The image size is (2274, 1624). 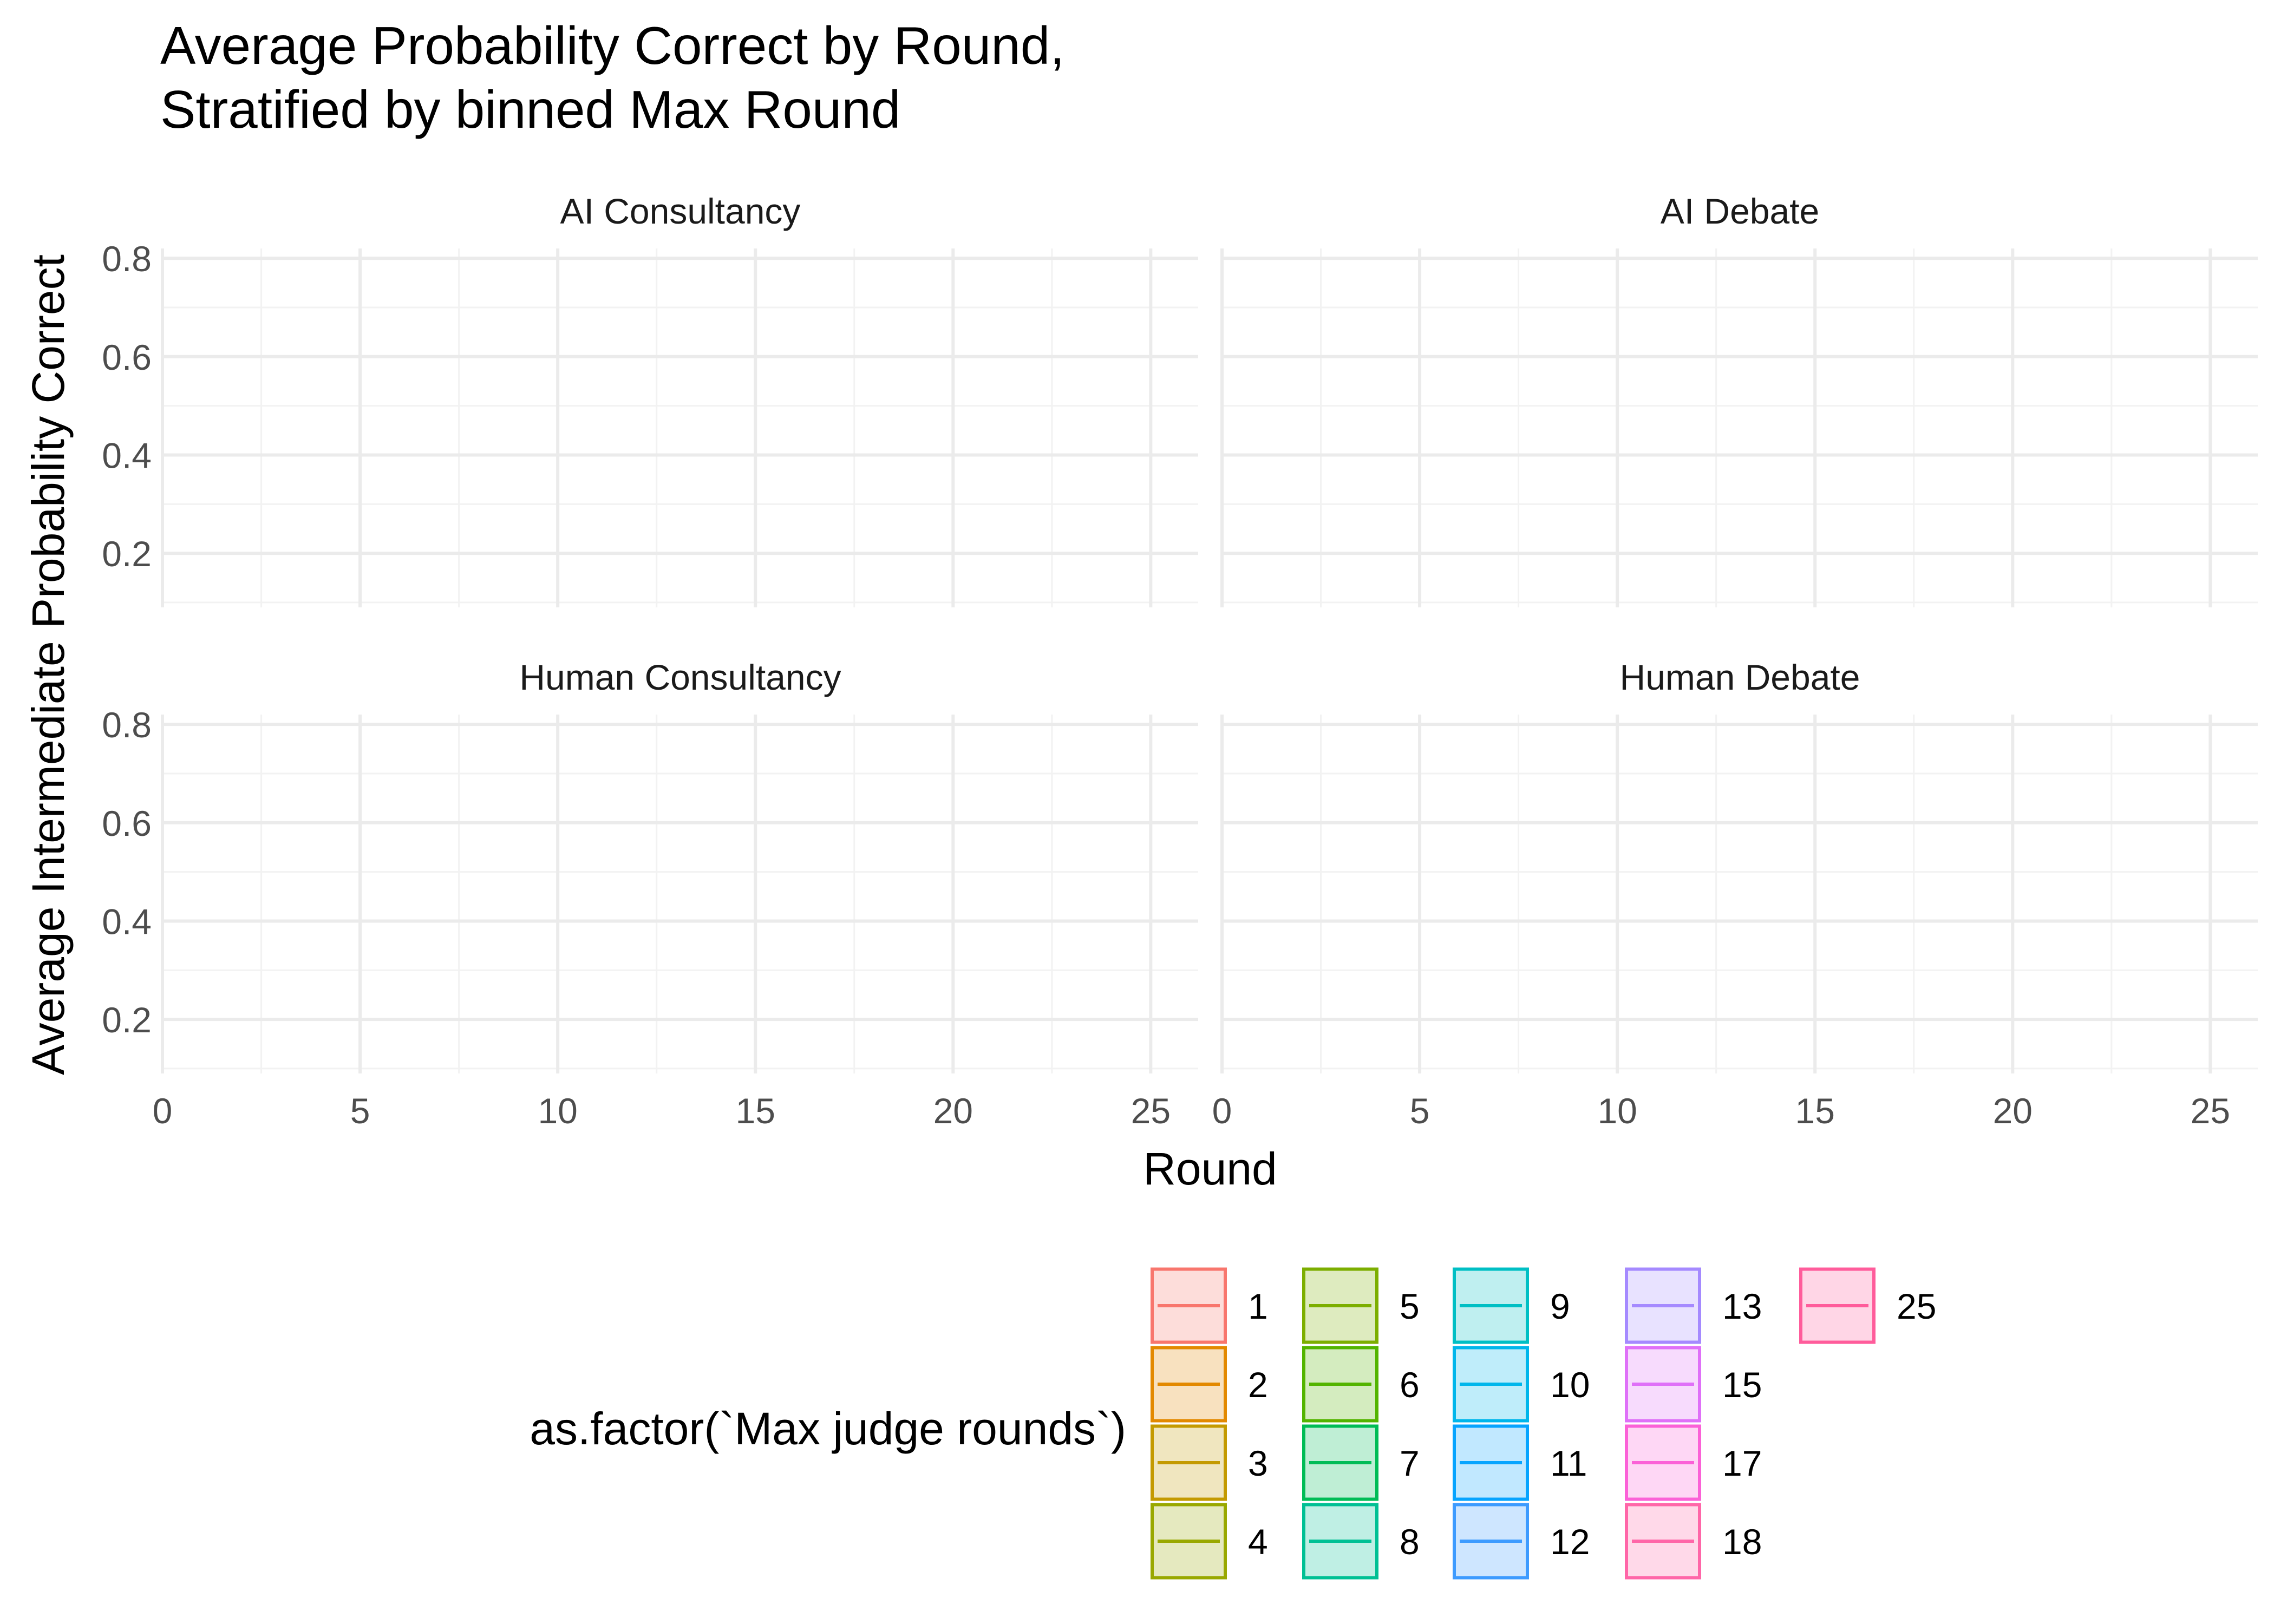 What do you see at coordinates (1742, 1306) in the screenshot?
I see `legend-label: 13` at bounding box center [1742, 1306].